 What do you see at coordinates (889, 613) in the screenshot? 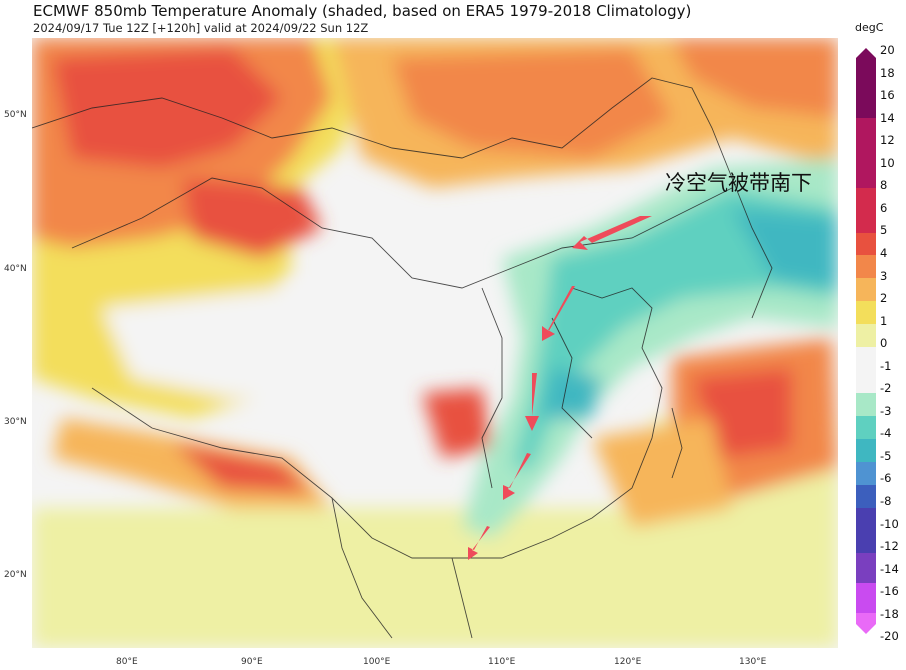
I see `colorbar-tick-label: -18` at bounding box center [889, 613].